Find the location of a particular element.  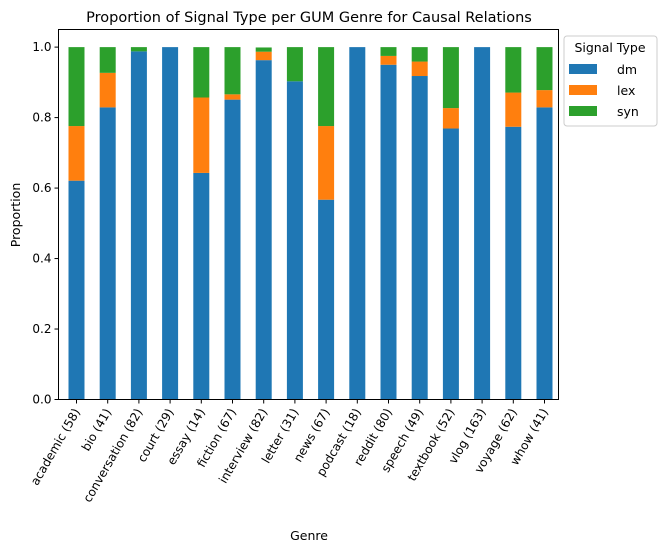

legend-swatch-lex is located at coordinates (583, 90).